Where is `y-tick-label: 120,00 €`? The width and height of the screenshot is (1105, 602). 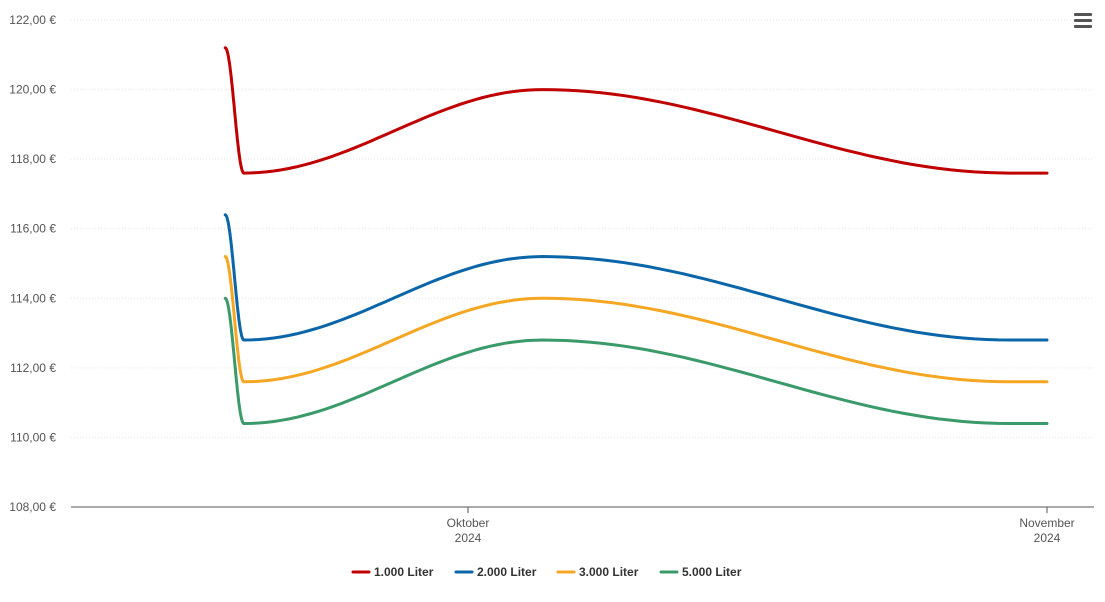
y-tick-label: 120,00 € is located at coordinates (32, 90).